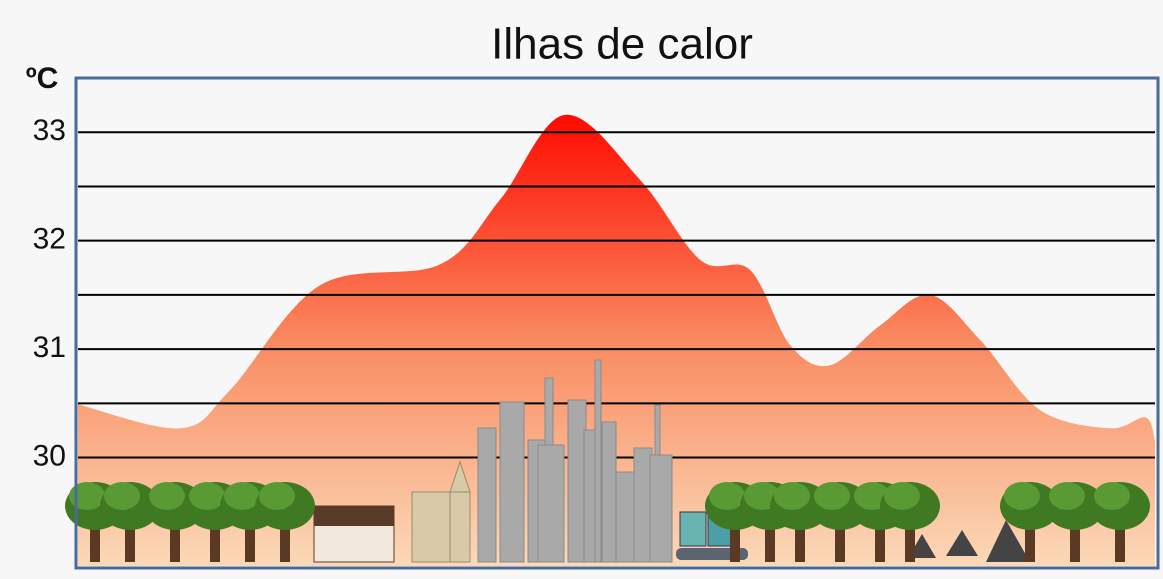  Describe the element at coordinates (49, 347) in the screenshot. I see `y-tick-label: 31` at that location.